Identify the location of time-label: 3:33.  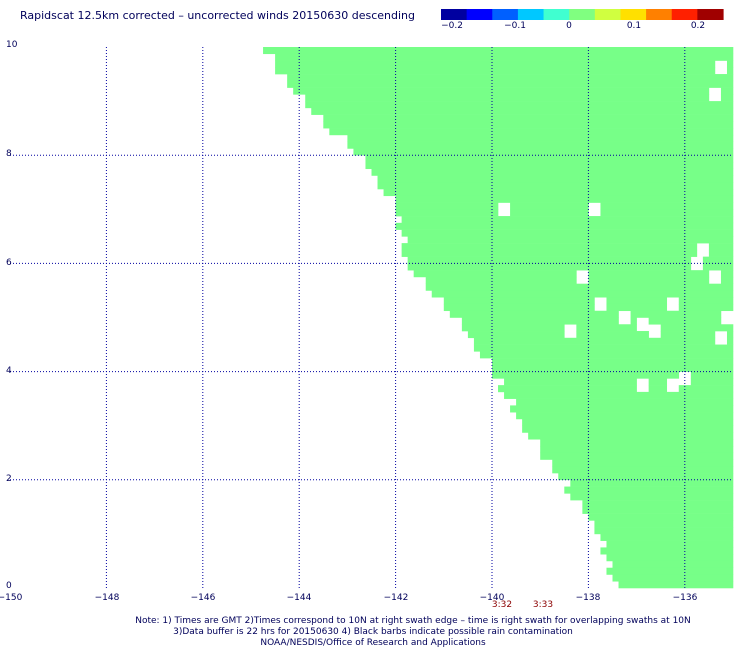
(543, 605).